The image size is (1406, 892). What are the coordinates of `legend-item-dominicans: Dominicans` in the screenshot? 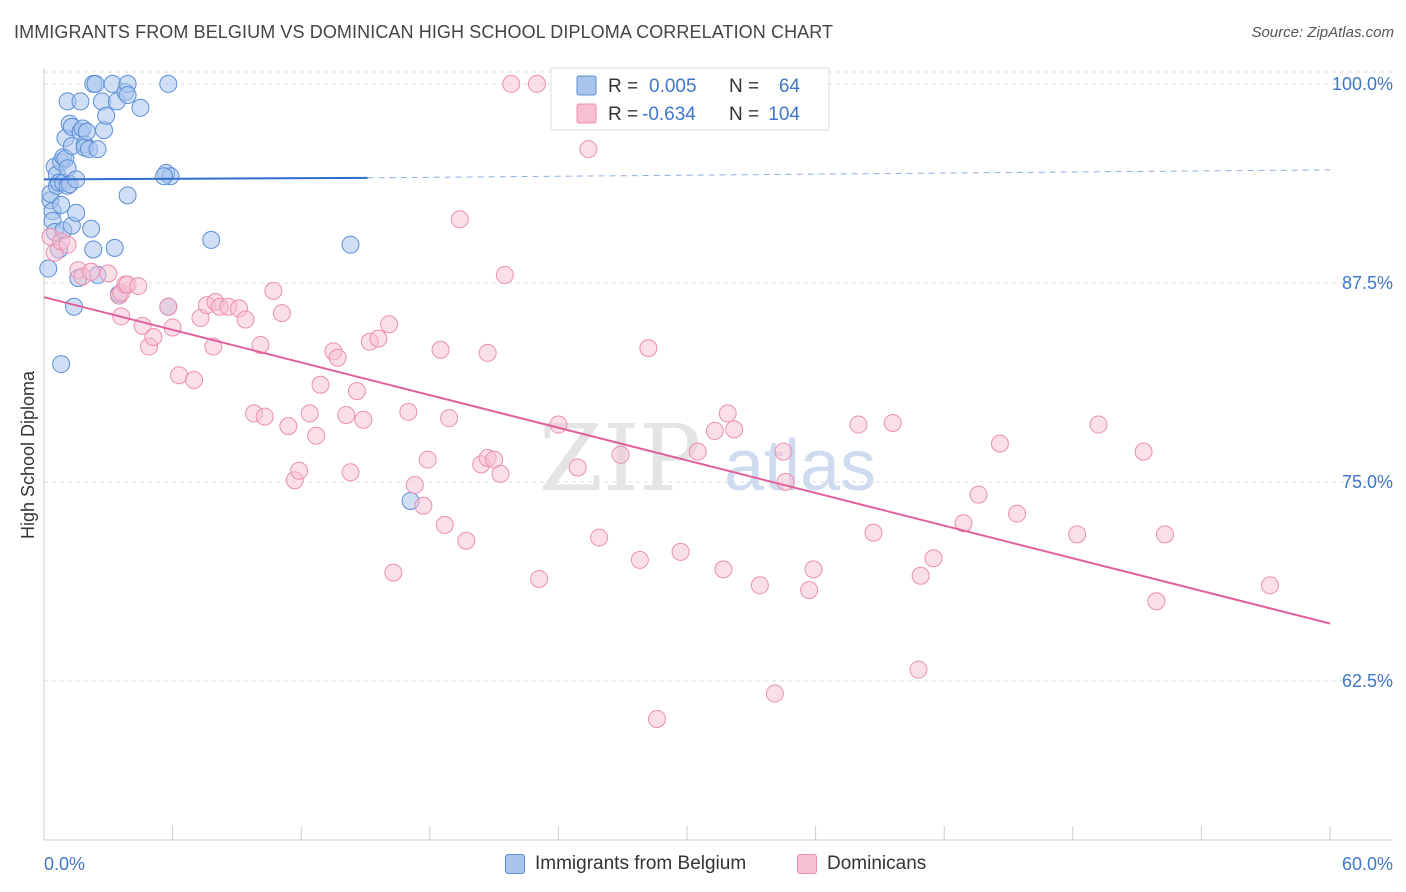 It's located at (861, 864).